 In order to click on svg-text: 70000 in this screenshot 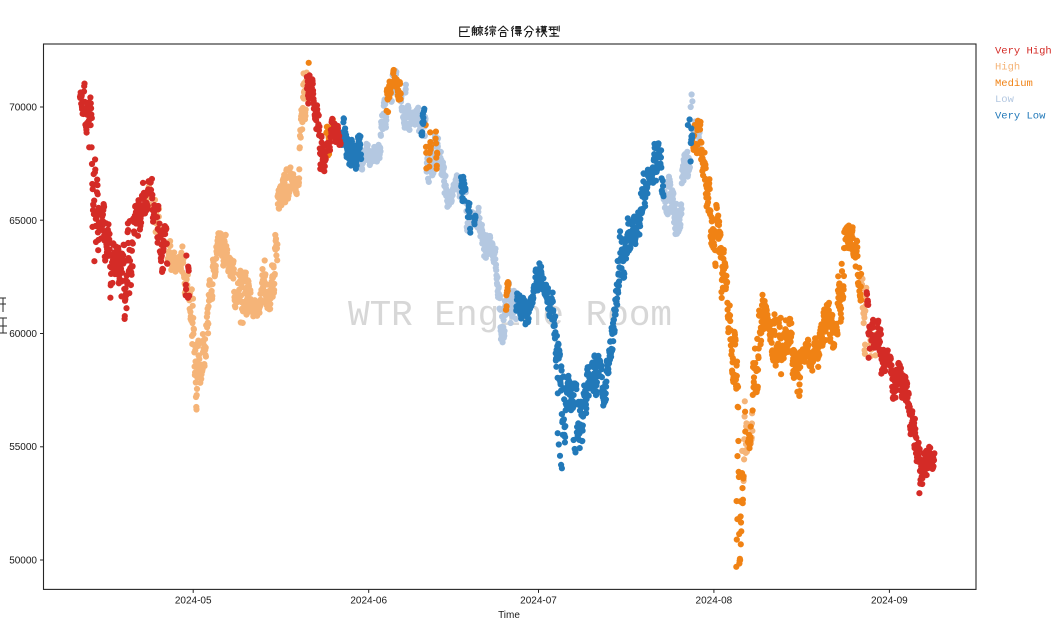, I will do `click(23, 108)`.